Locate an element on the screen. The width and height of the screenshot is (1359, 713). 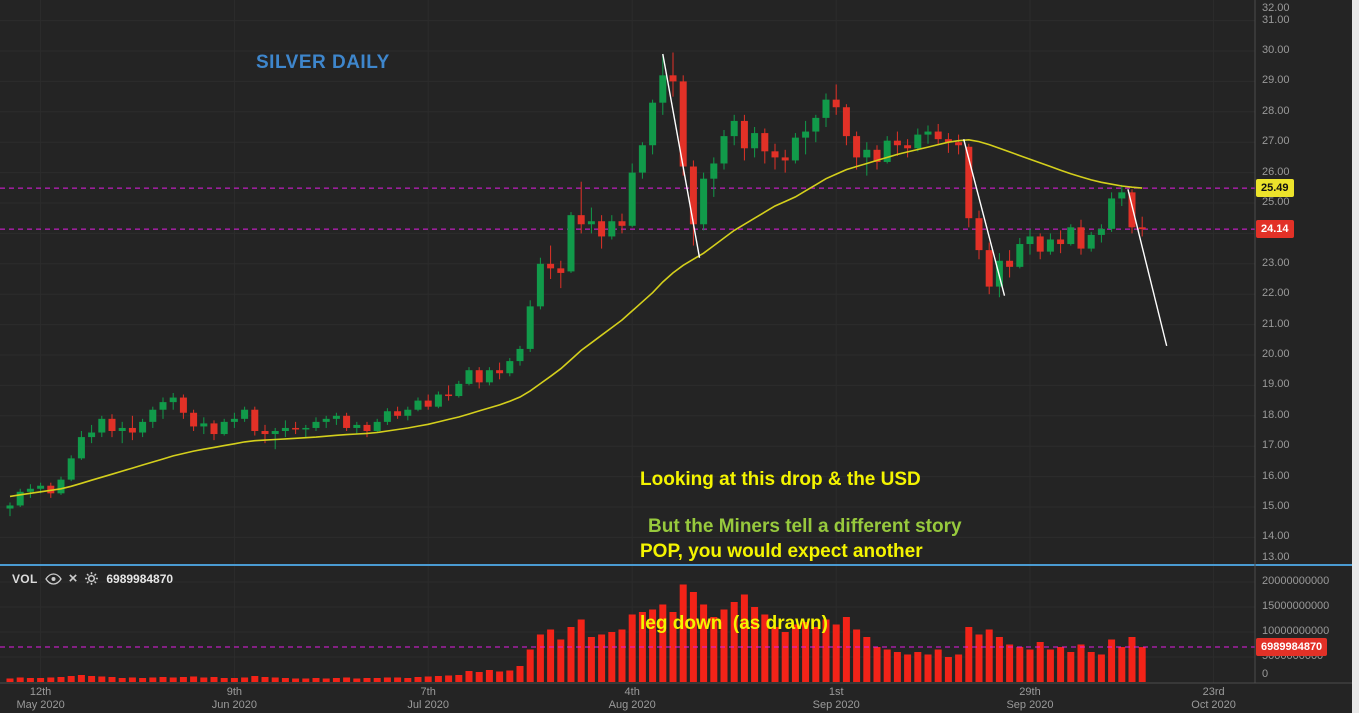
visibility-eye-icon is located at coordinates (53, 578).